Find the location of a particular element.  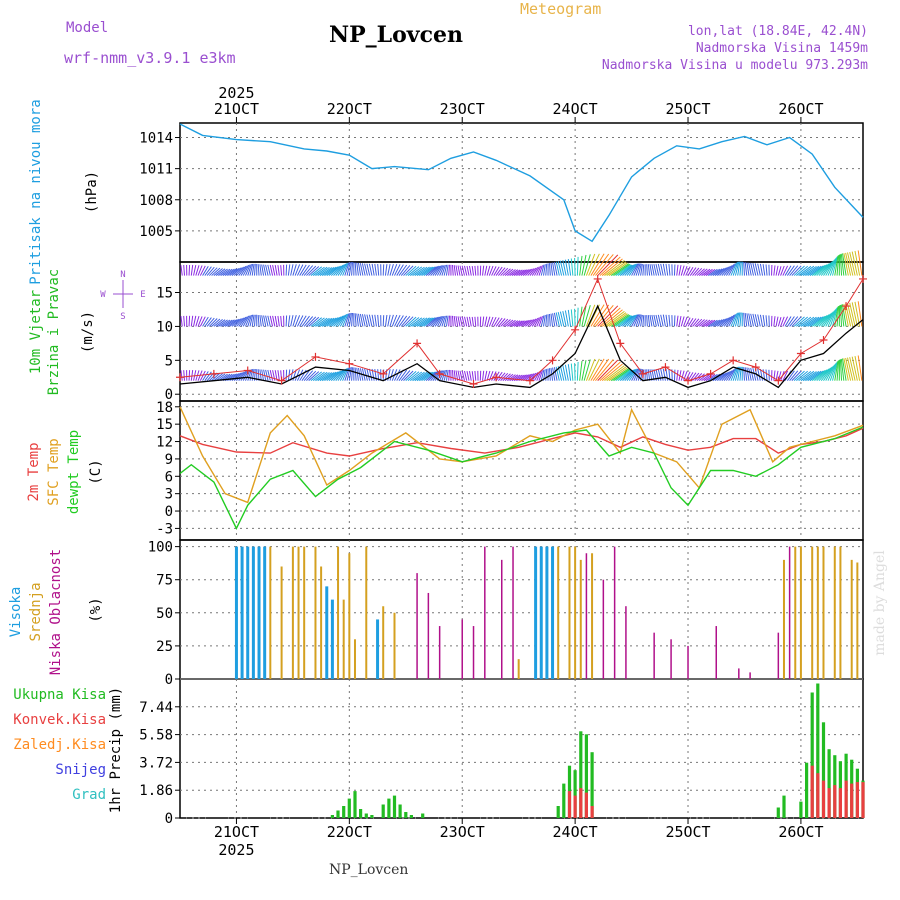

pressure-title: Pritisak na nivou mora is located at coordinates (36, 191).